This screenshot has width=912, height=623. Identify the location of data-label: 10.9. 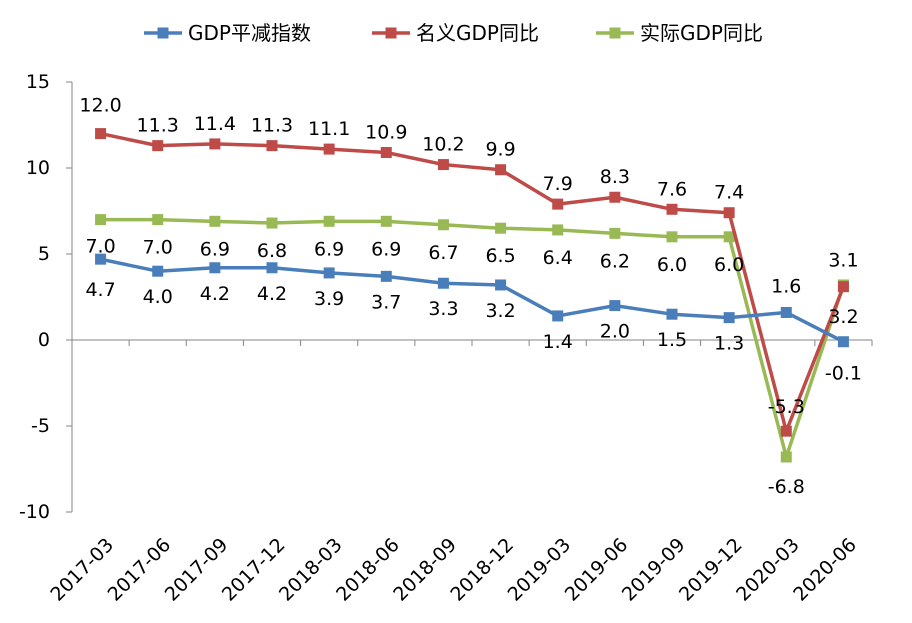
(386, 133).